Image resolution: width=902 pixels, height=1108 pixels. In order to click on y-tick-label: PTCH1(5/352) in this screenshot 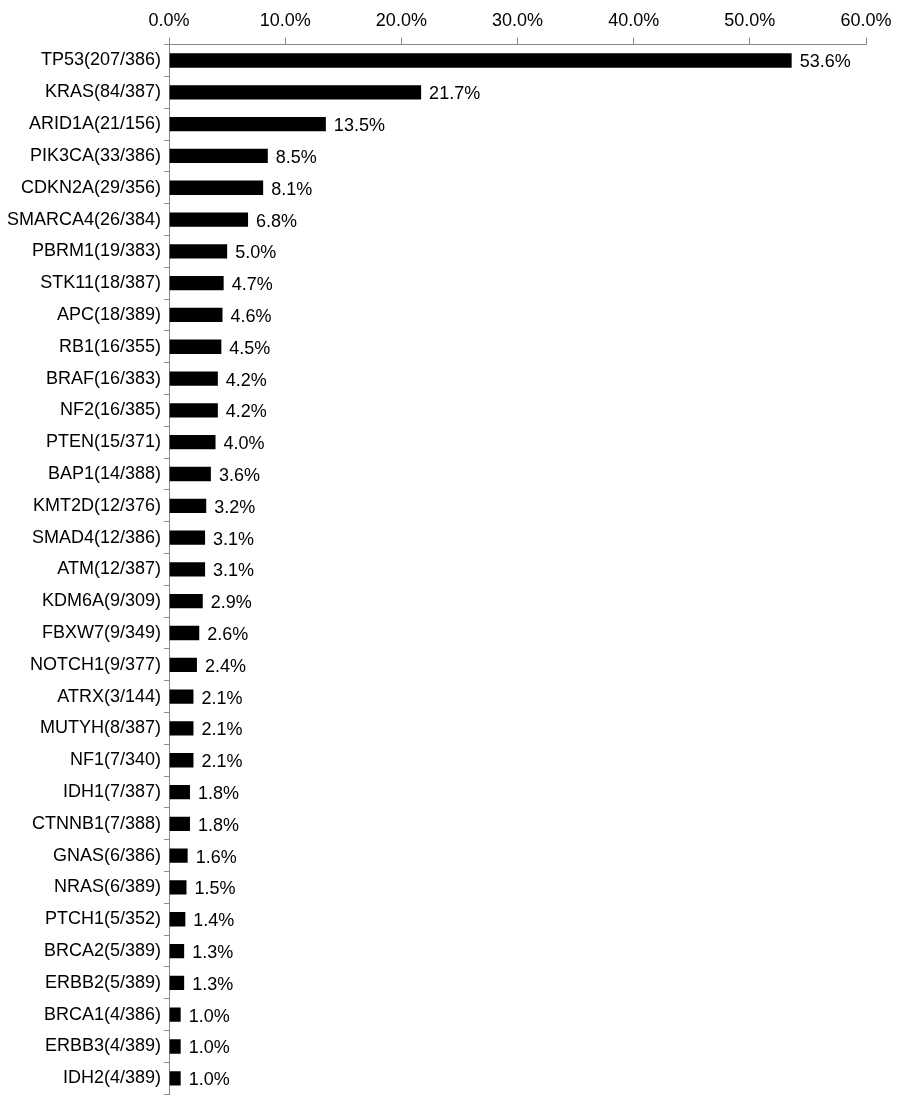, I will do `click(103, 918)`.